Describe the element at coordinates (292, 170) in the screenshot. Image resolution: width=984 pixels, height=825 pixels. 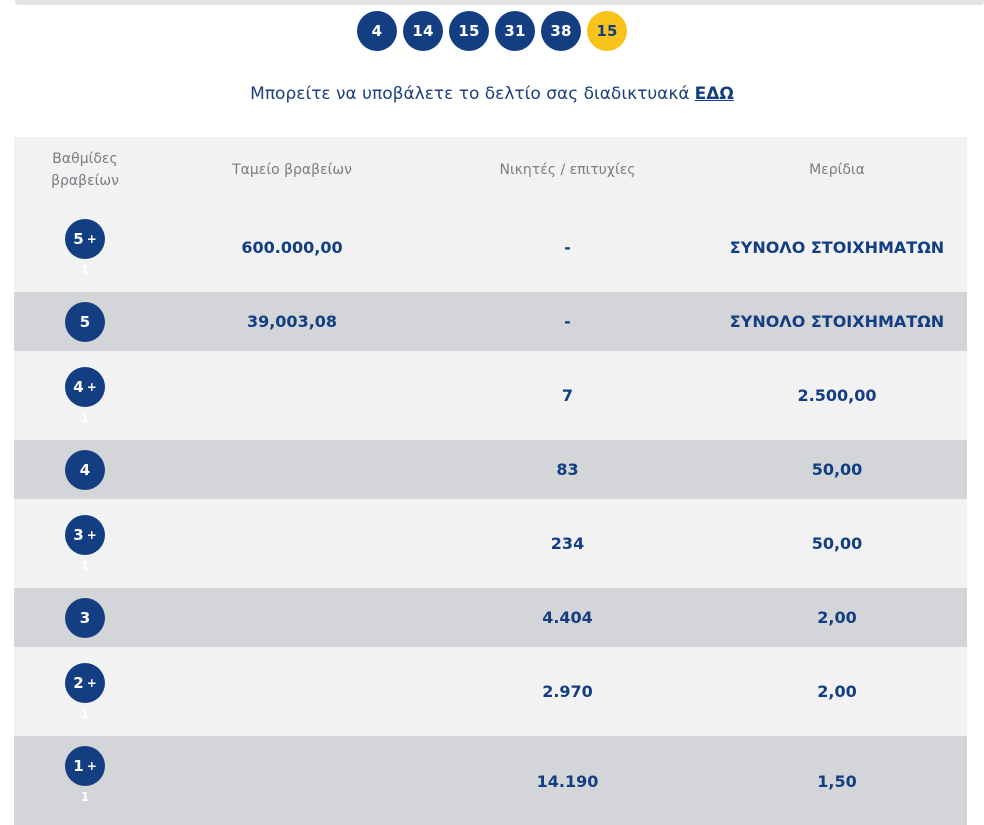
I see `header-fund: Ταμείο βραβείων` at that location.